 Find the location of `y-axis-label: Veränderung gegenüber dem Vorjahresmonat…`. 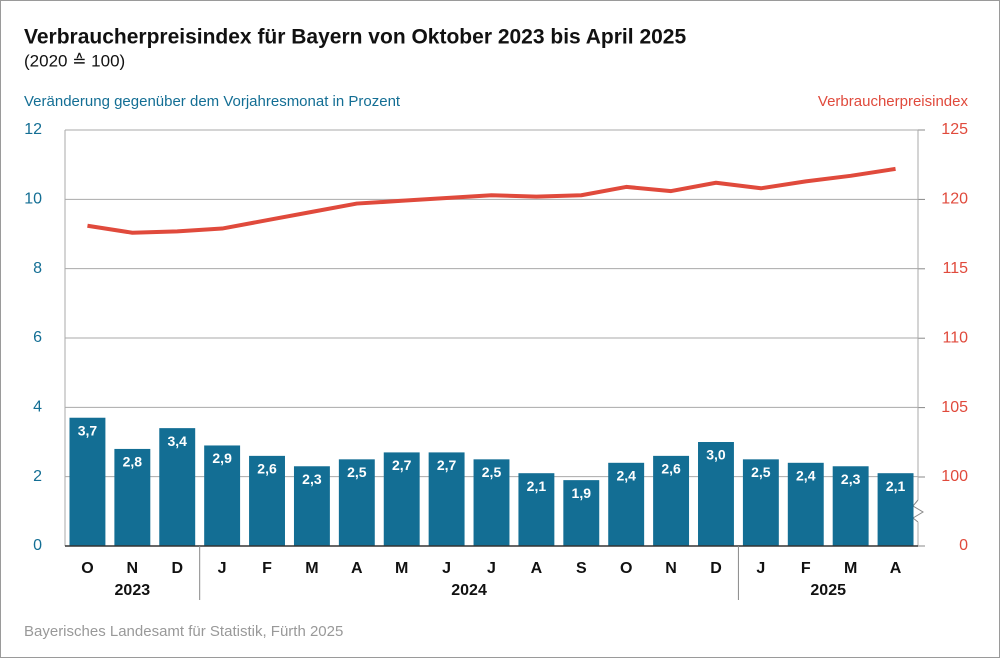

y-axis-label: Veränderung gegenüber dem Vorjahresmonat… is located at coordinates (212, 101).